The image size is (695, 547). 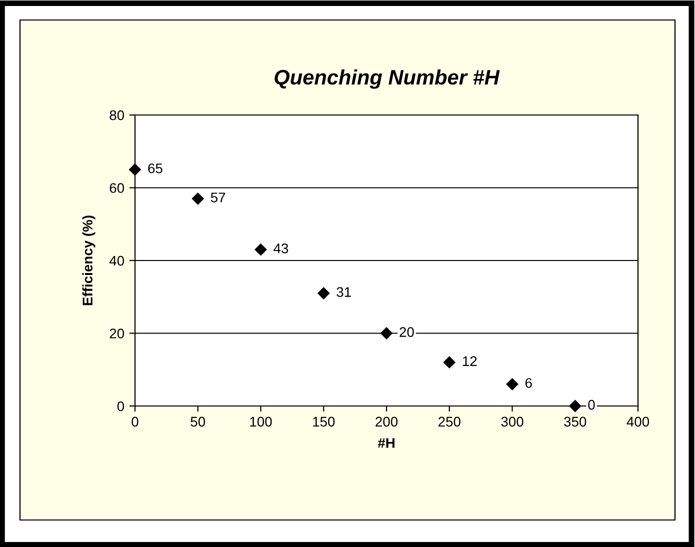 I want to click on x-tick-label: 150, so click(x=324, y=421).